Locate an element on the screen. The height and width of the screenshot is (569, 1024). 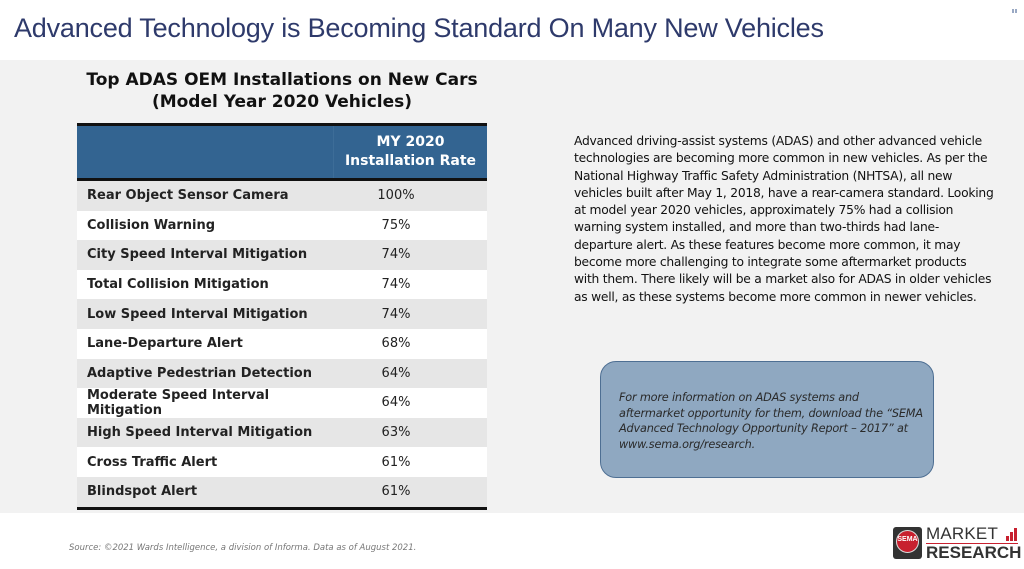
table-row: Blindspot Alert 61% is located at coordinates (282, 491).